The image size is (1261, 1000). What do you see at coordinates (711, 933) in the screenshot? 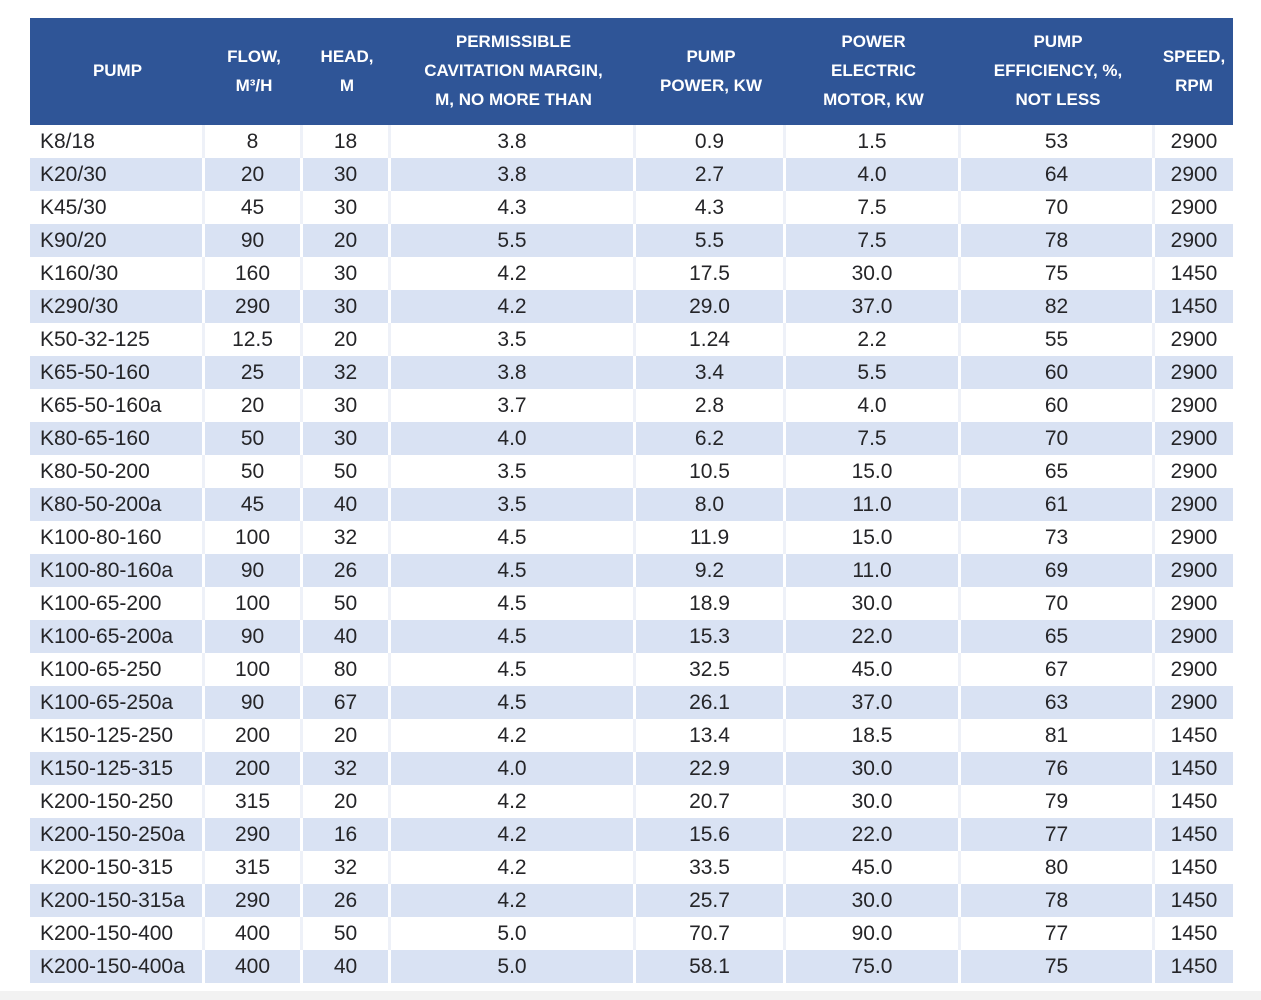
I see `cell-pump_power: 70.7` at bounding box center [711, 933].